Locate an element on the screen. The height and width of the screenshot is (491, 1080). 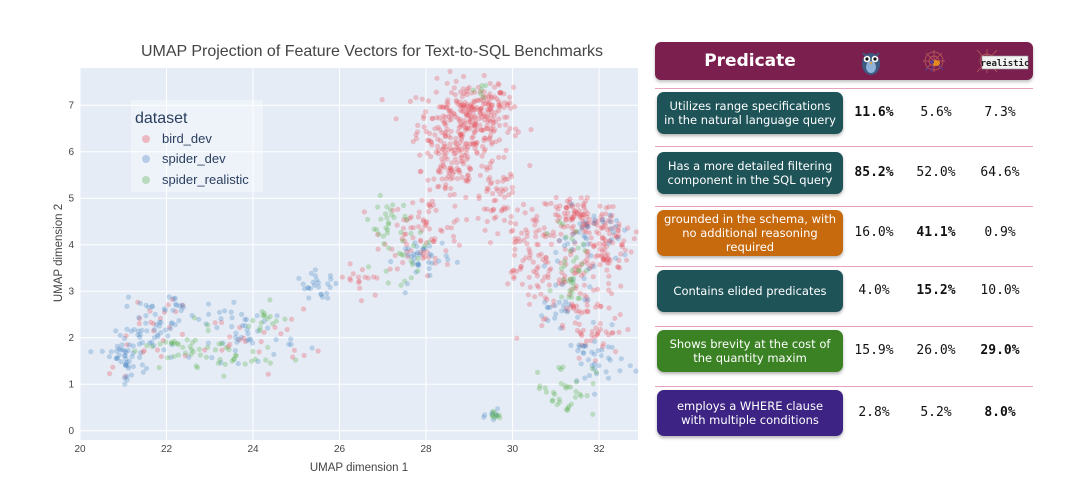
legend-box is located at coordinates (197, 146).